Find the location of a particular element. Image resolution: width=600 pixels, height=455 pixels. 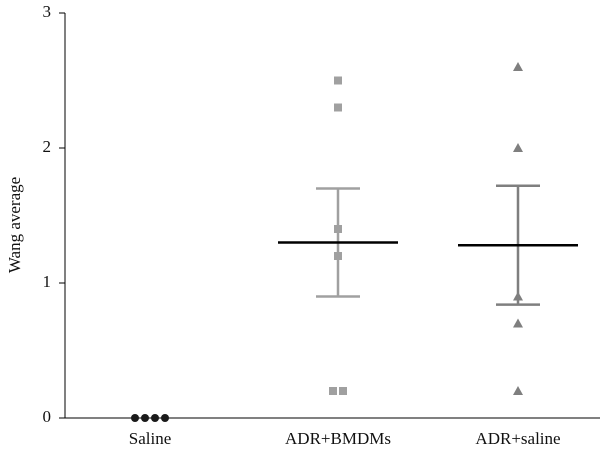

y-tick-label: 2 is located at coordinates (47, 146).